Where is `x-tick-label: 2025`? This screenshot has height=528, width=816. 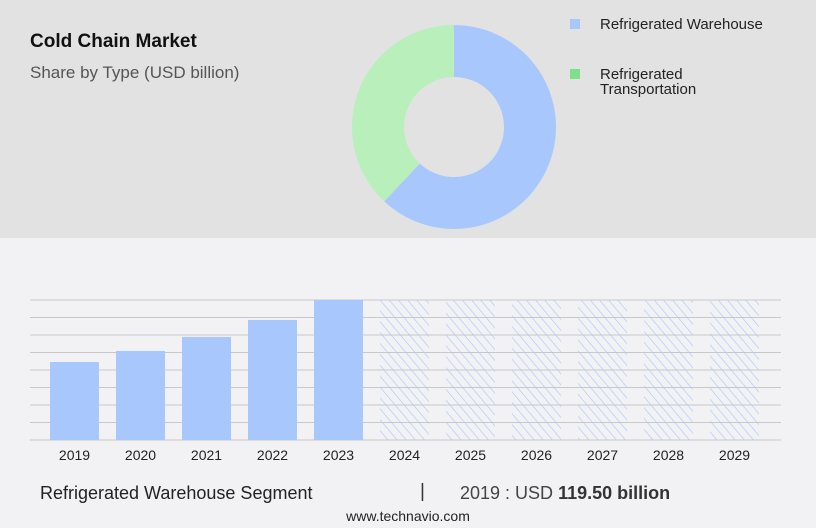 x-tick-label: 2025 is located at coordinates (470, 455).